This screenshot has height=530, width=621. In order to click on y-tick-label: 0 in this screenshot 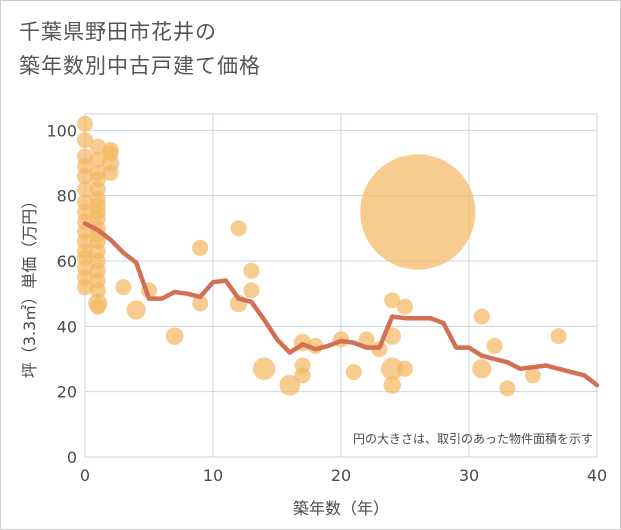, I will do `click(72, 457)`.